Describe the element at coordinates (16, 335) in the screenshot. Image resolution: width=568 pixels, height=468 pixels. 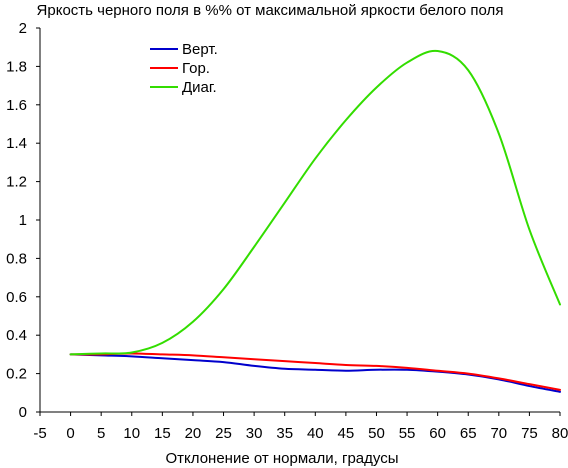
I see `y-tick-label: 0.4` at that location.